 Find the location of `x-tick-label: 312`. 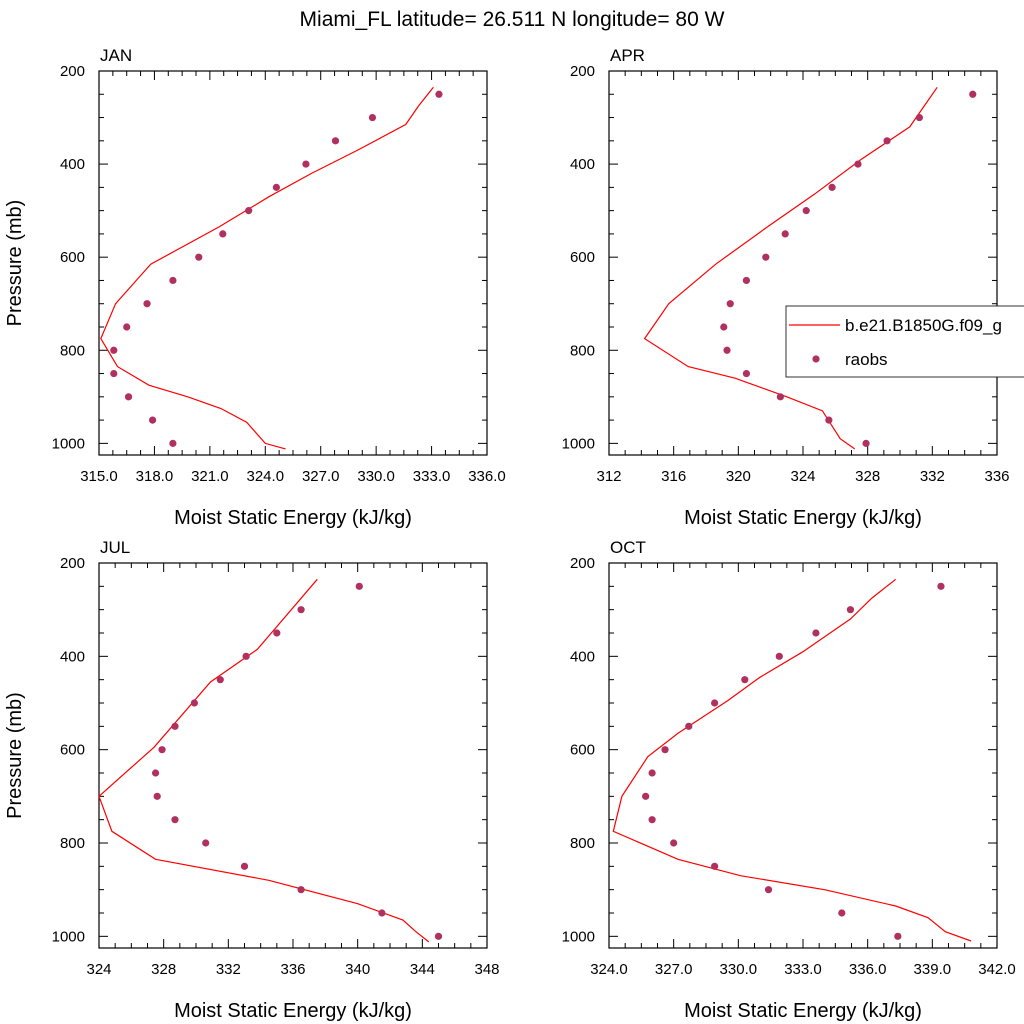

x-tick-label: 312 is located at coordinates (608, 476).